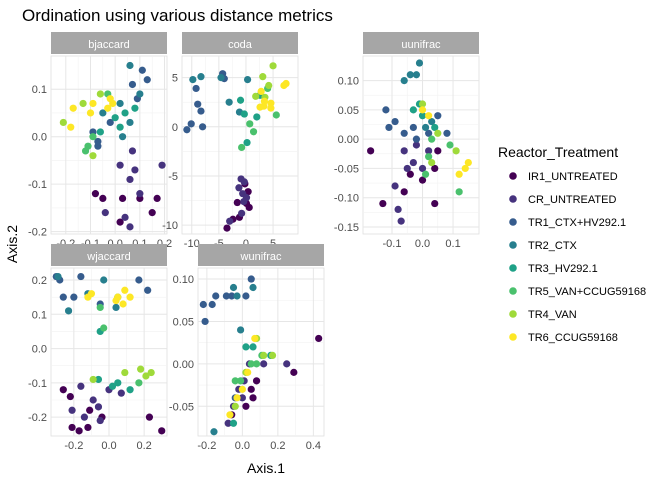 Image resolution: width=672 pixels, height=480 pixels. I want to click on y-tick-label: -0.2, so click(37, 233).